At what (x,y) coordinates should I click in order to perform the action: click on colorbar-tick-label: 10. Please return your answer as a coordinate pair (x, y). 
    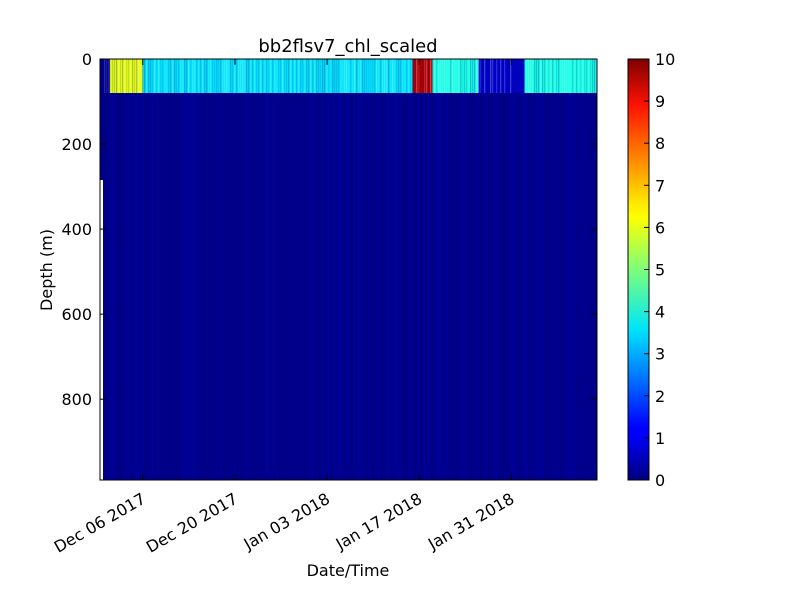
    Looking at the image, I should click on (665, 59).